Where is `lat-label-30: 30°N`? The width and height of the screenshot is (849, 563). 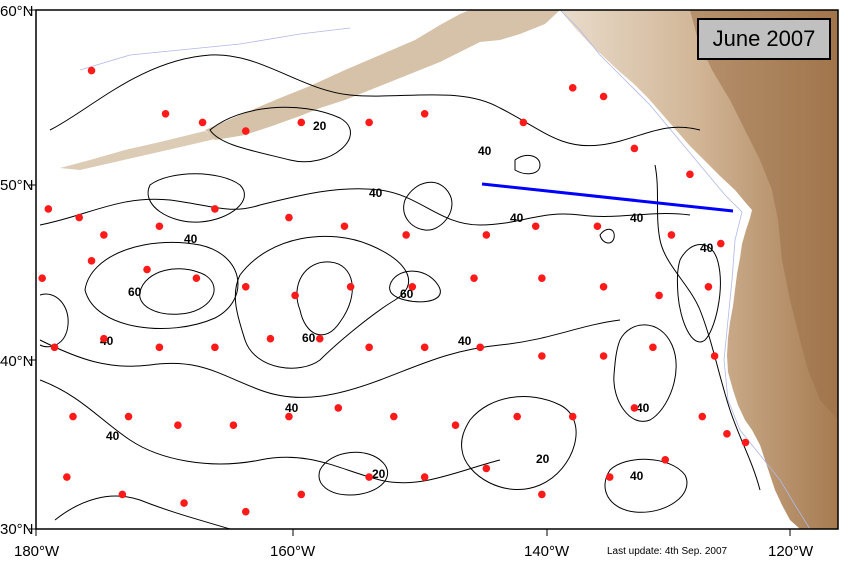
lat-label-30: 30°N is located at coordinates (17, 529).